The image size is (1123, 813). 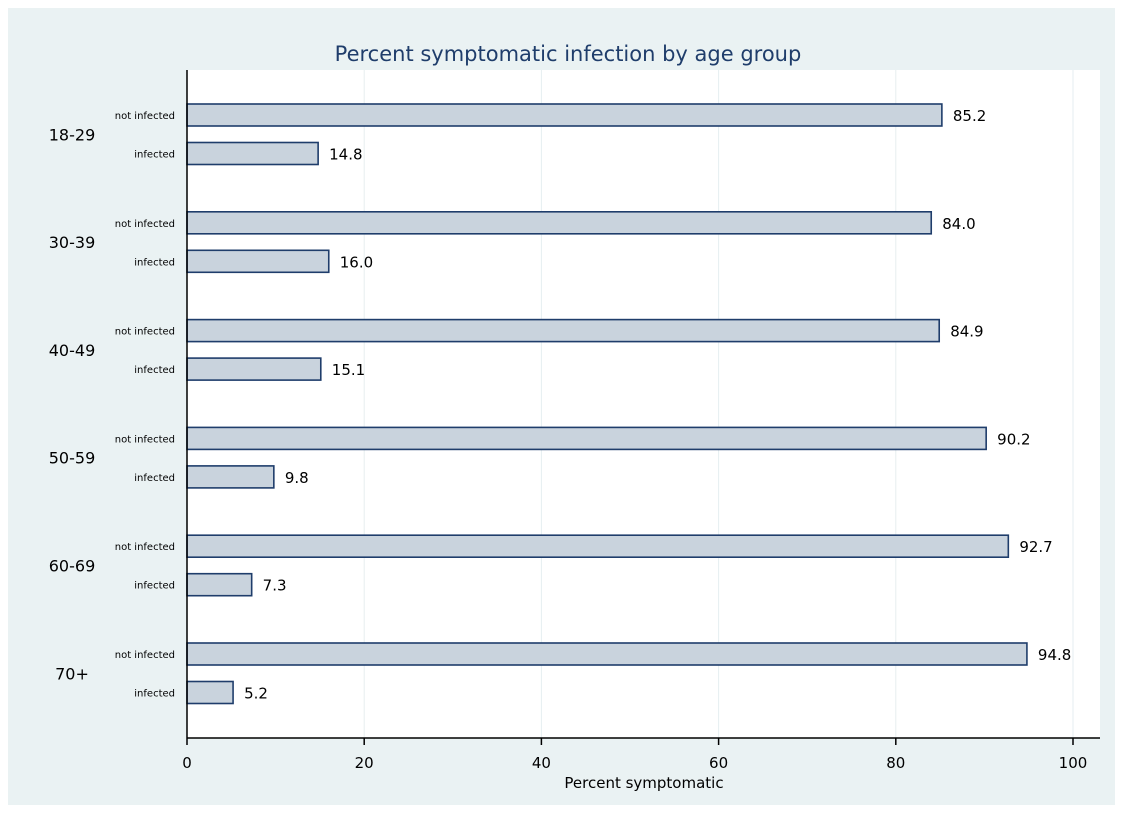 I want to click on value-label: 16.0, so click(x=356, y=262).